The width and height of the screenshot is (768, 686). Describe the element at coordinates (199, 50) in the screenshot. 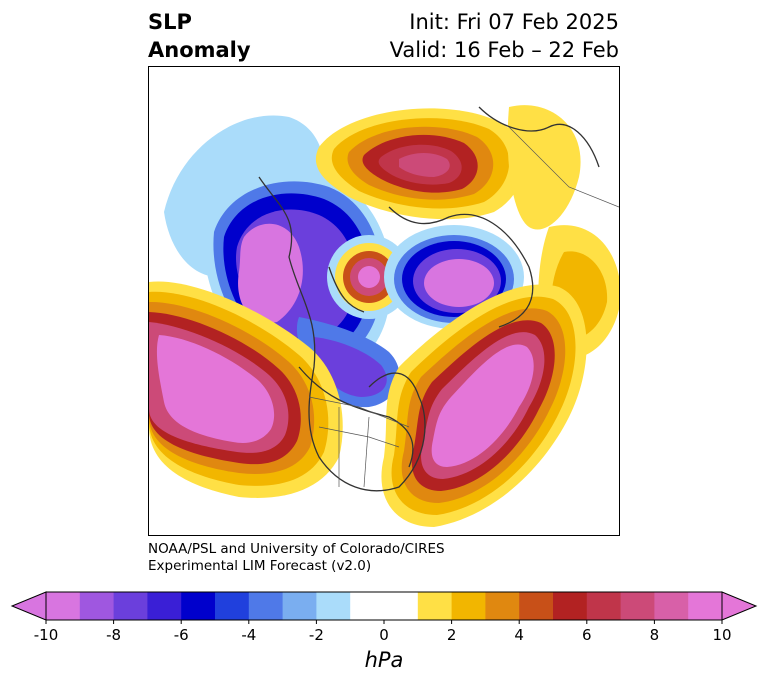

I see `title-variable-line2: Anomaly` at that location.